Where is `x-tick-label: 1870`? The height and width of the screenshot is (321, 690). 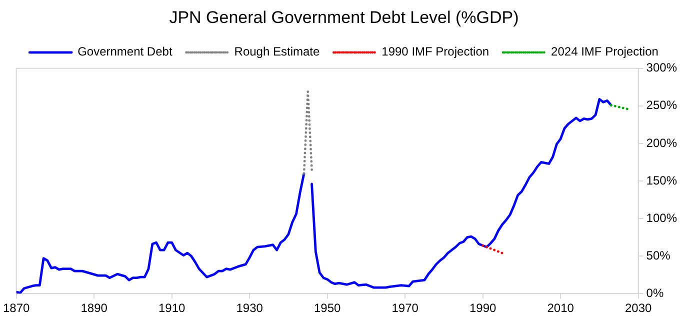 x-tick-label: 1870 is located at coordinates (16, 308).